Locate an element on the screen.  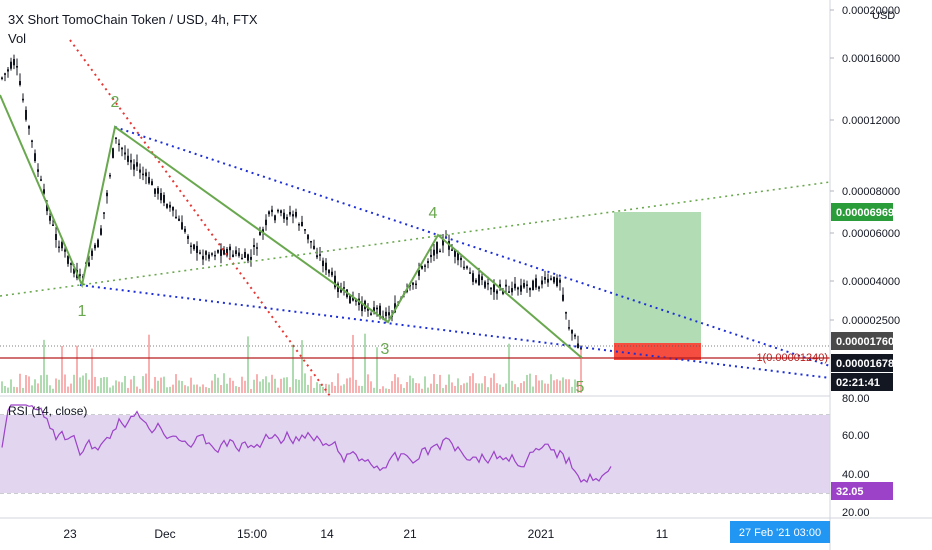
wave-label-1: 1 is located at coordinates (82, 311).